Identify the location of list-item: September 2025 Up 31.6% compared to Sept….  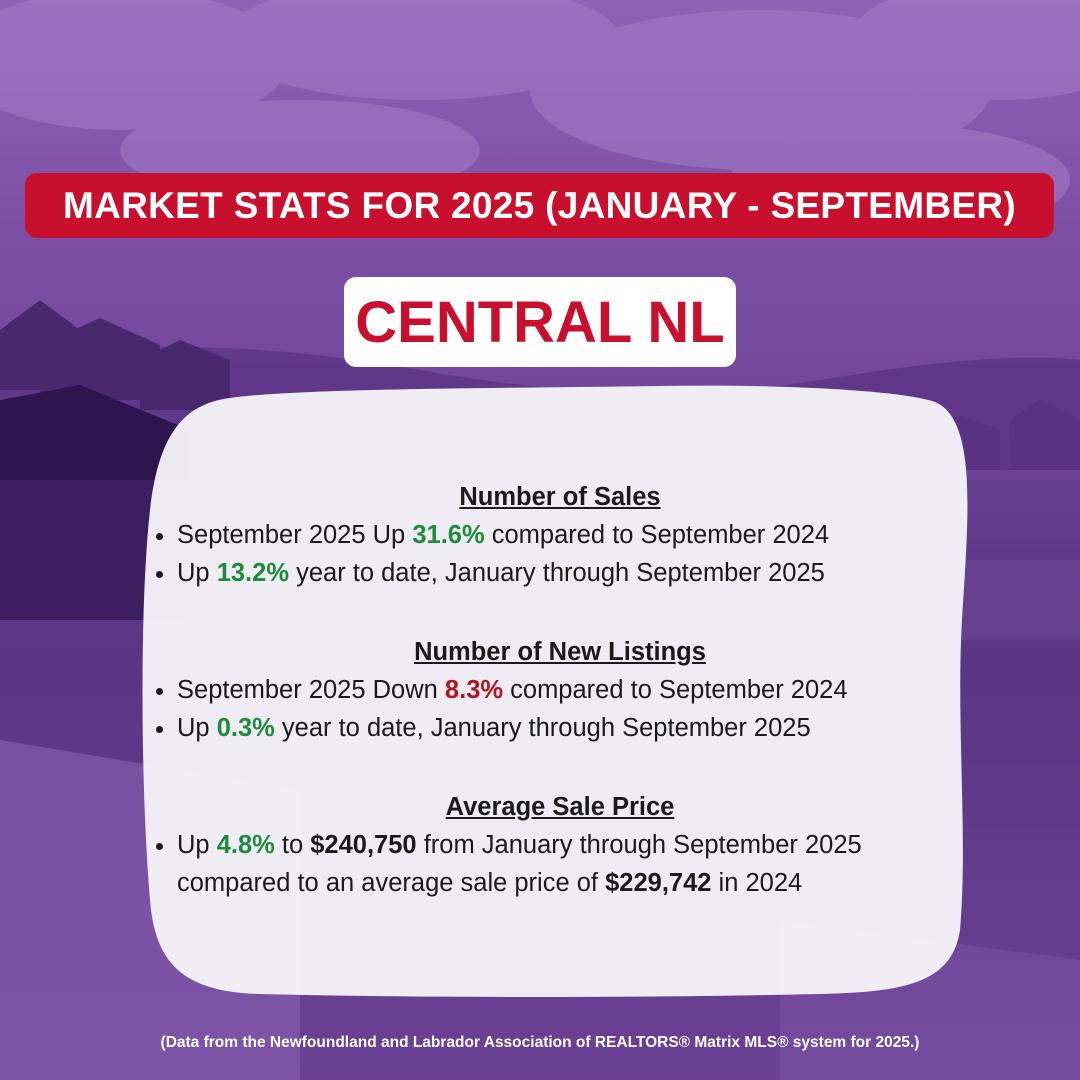
(573, 535).